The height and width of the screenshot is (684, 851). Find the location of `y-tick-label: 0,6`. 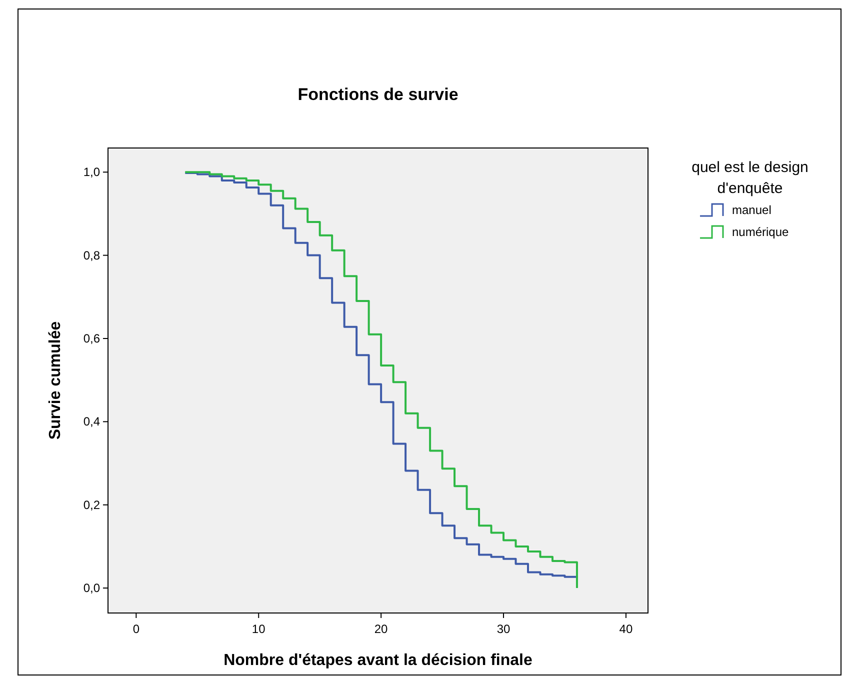

y-tick-label: 0,6 is located at coordinates (91, 338).